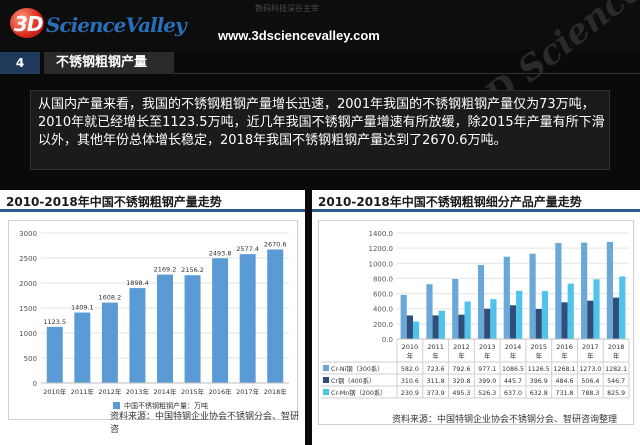 The image size is (640, 445). I want to click on bar-value-label: 2493.8, so click(220, 253).